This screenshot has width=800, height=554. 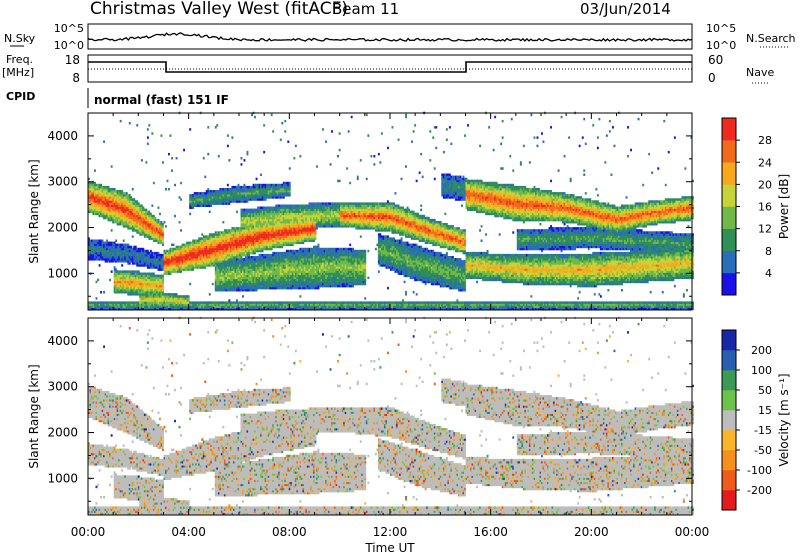 What do you see at coordinates (72, 60) in the screenshot?
I see `freq-tick-top: 18` at bounding box center [72, 60].